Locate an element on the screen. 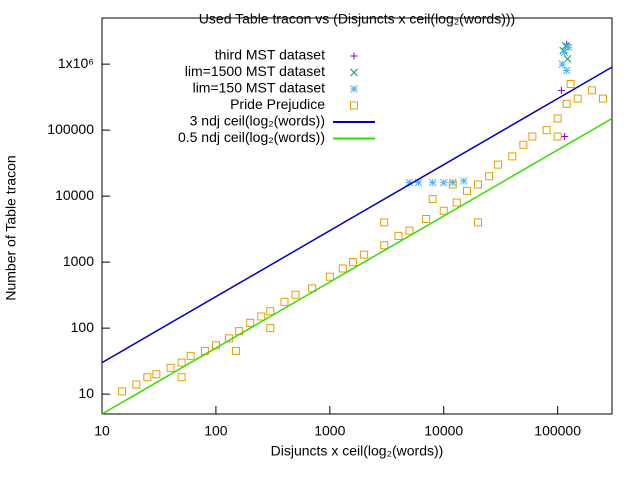 Image resolution: width=640 pixels, height=480 pixels. legend-label: Pride Prejudice is located at coordinates (277, 104).